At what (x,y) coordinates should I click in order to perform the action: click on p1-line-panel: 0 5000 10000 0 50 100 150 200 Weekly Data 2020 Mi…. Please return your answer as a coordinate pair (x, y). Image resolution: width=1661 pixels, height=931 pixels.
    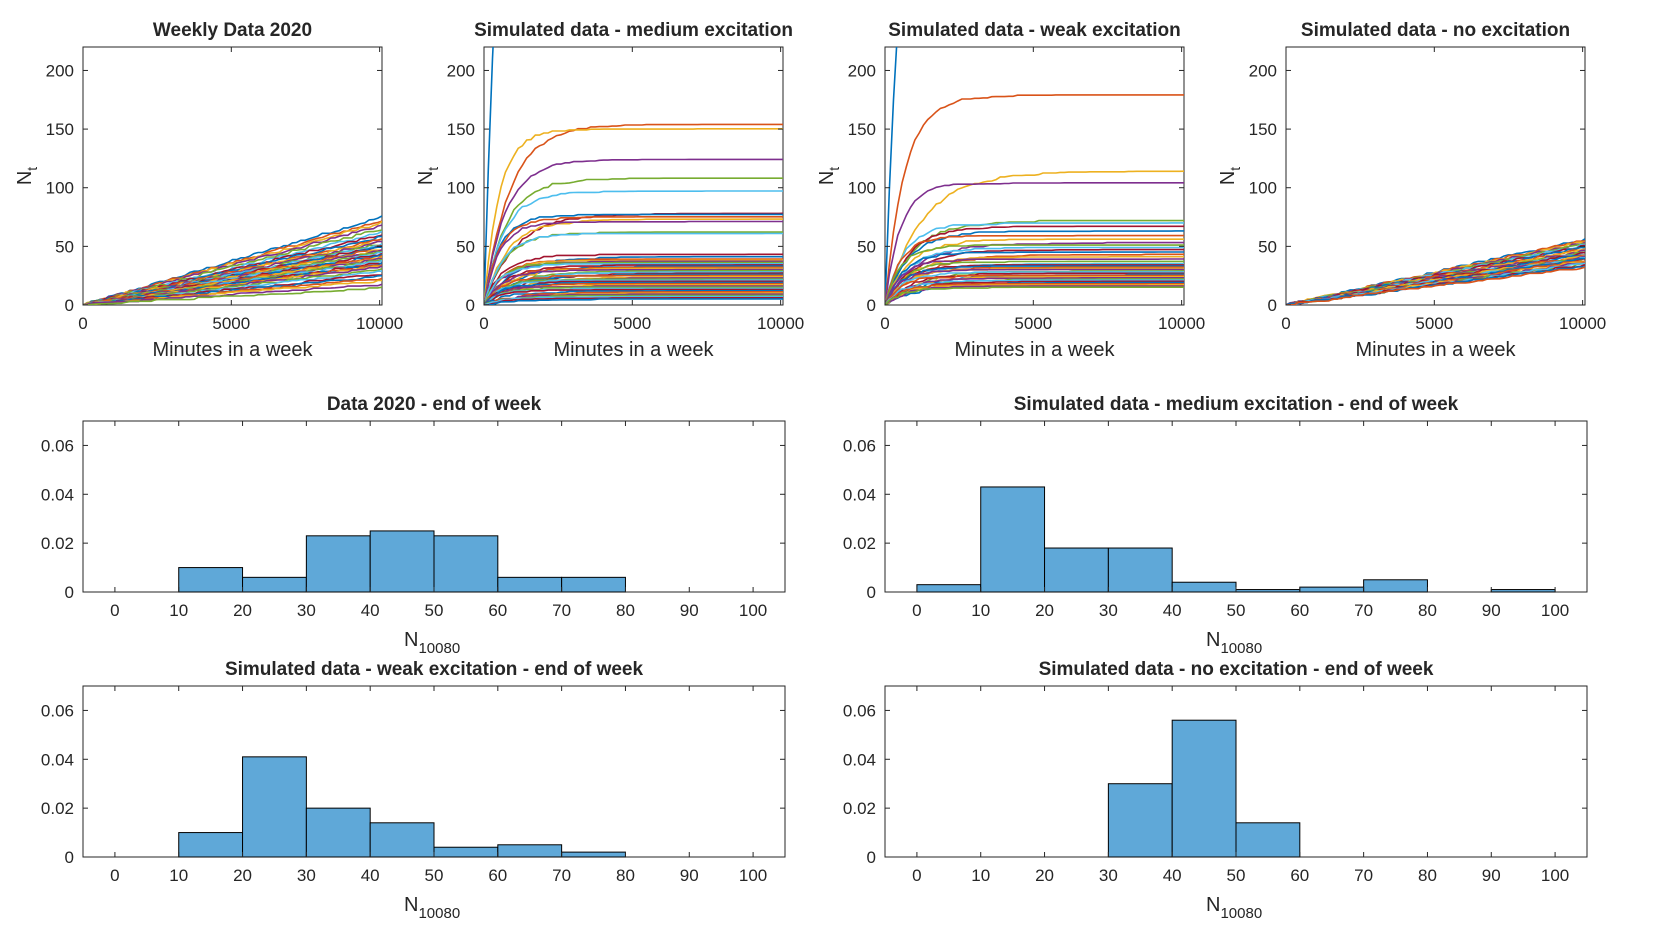
    Looking at the image, I should click on (208, 190).